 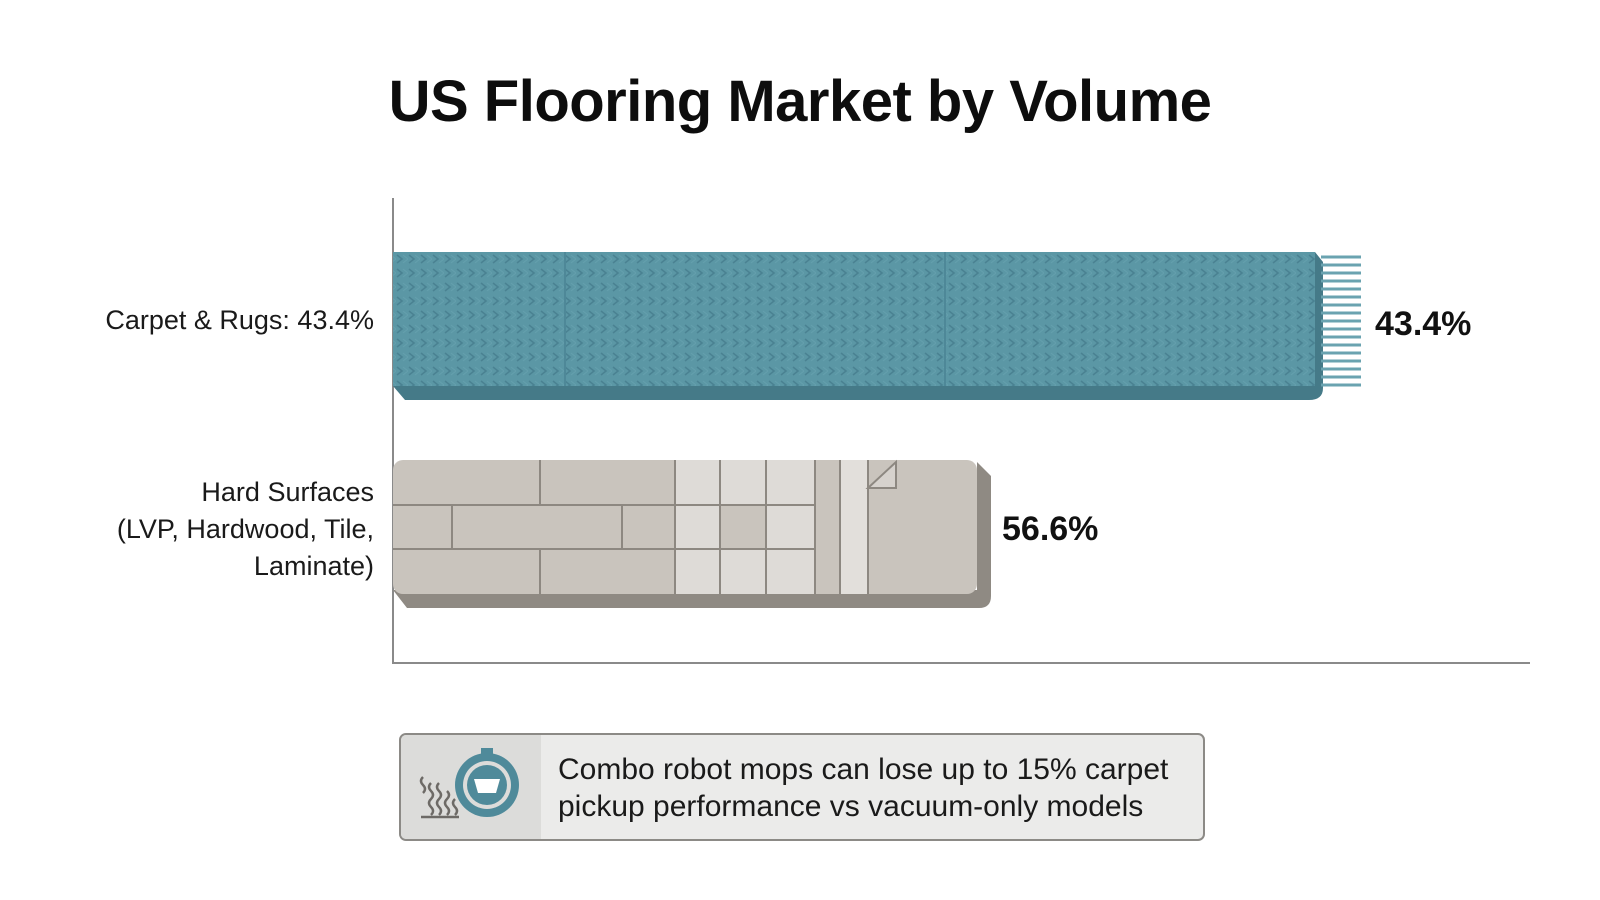 I want to click on carpet-fringe, so click(x=1341, y=321).